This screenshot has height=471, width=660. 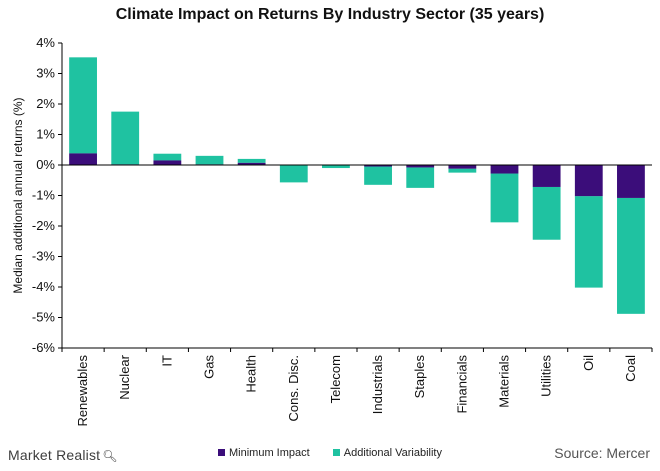 What do you see at coordinates (110, 456) in the screenshot?
I see `magnifier-icon: 🔍︎` at bounding box center [110, 456].